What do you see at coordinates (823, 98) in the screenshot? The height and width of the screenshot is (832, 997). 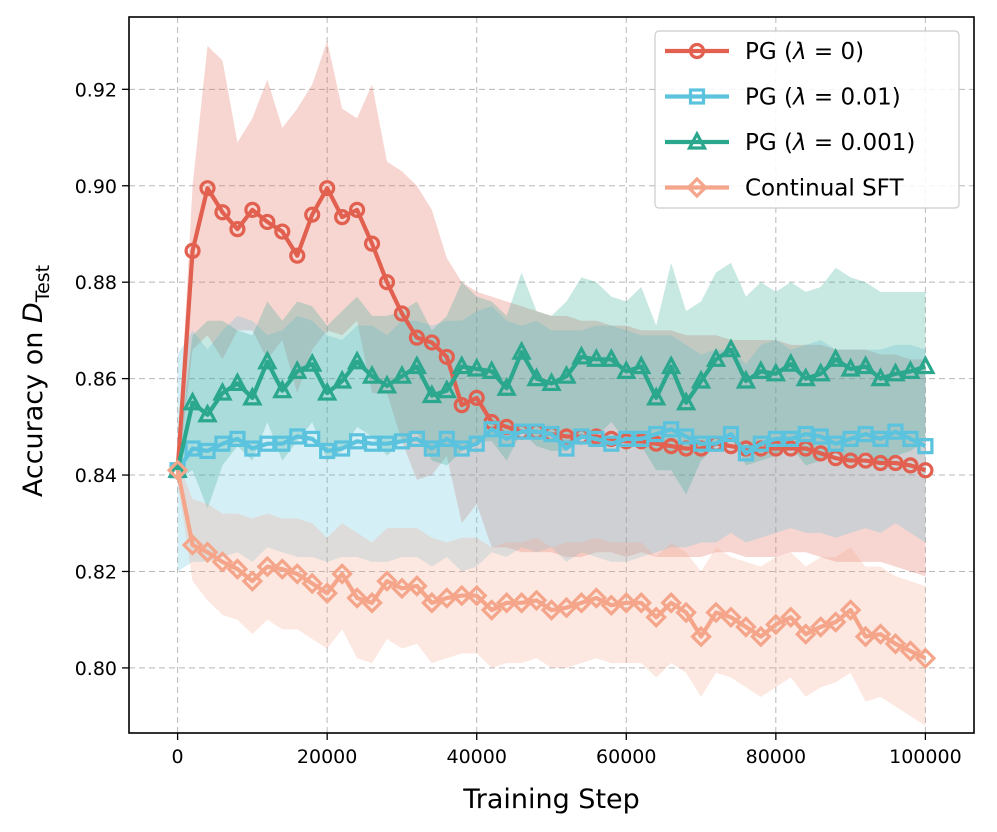 I see `legend-label: PG (λ = 0.01)` at bounding box center [823, 98].